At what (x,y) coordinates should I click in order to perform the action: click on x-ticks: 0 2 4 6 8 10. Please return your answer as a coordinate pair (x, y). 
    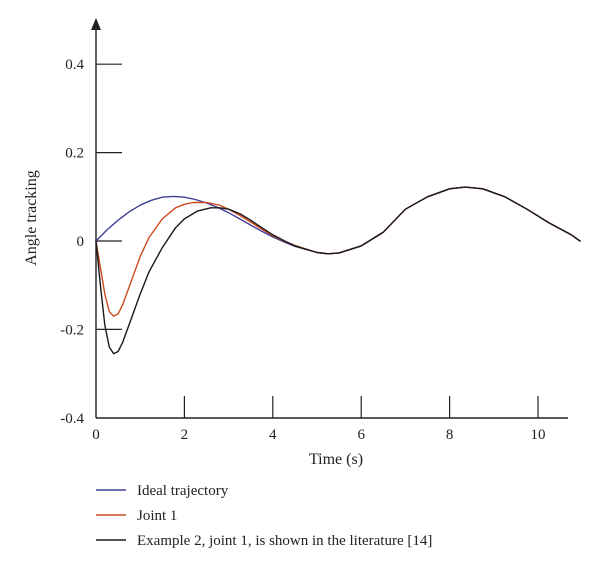
    Looking at the image, I should click on (319, 419).